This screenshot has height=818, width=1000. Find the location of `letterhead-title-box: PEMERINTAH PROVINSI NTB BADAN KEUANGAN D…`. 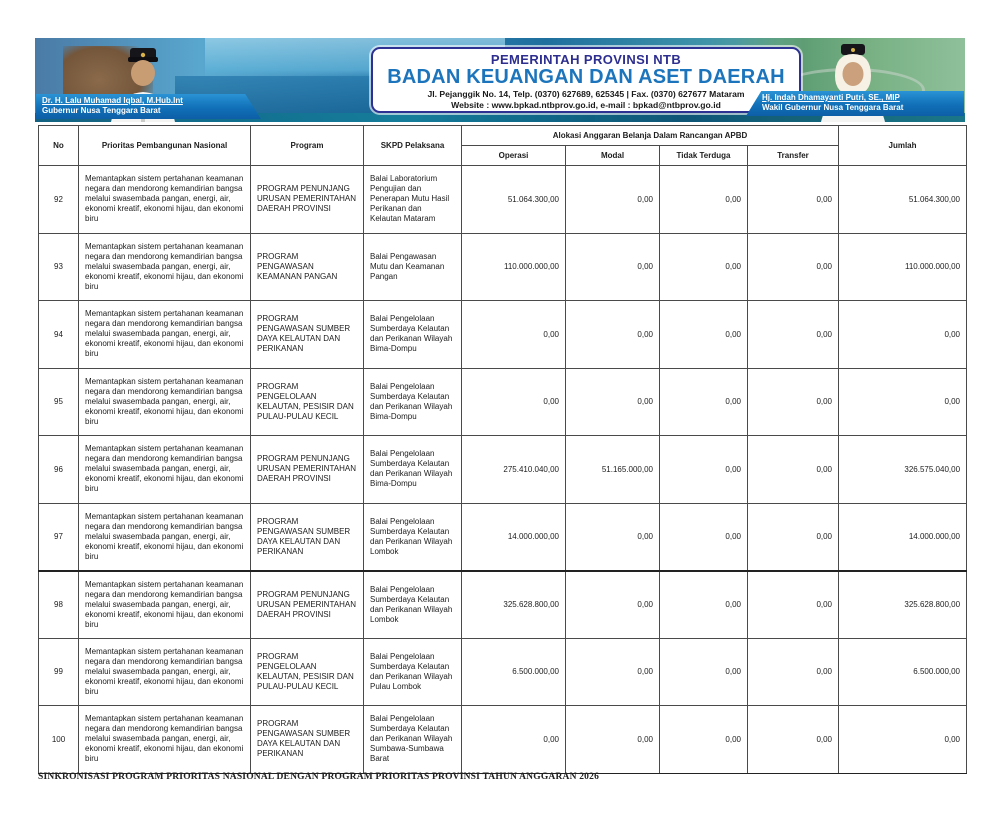

letterhead-title-box: PEMERINTAH PROVINSI NTB BADAN KEUANGAN D… is located at coordinates (586, 80).